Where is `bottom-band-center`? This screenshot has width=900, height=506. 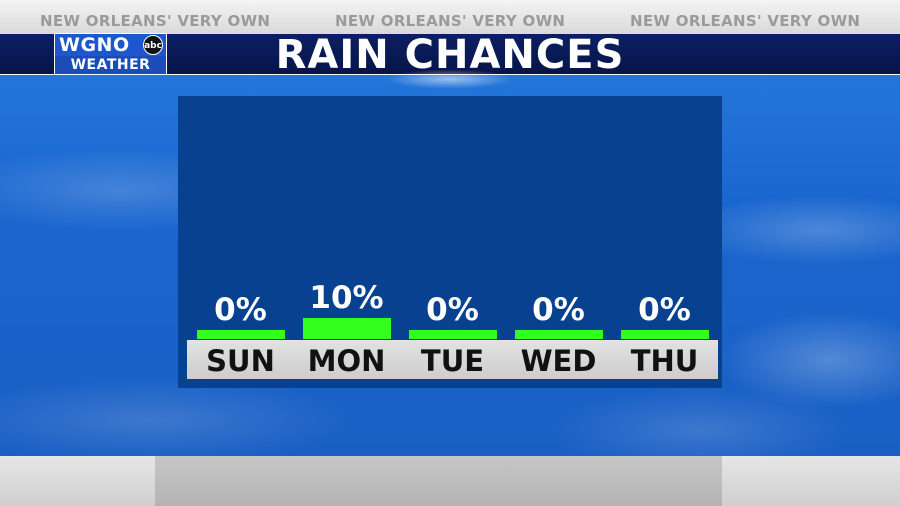
bottom-band-center is located at coordinates (438, 481).